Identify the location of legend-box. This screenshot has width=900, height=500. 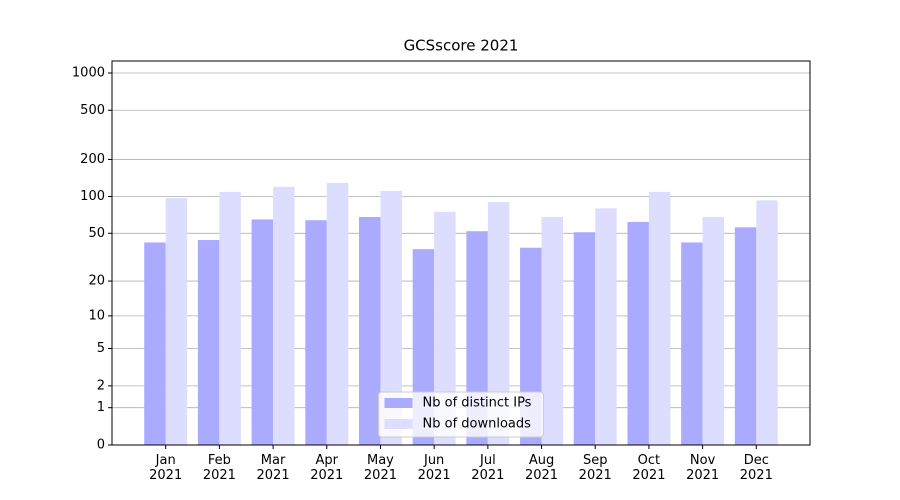
(461, 414).